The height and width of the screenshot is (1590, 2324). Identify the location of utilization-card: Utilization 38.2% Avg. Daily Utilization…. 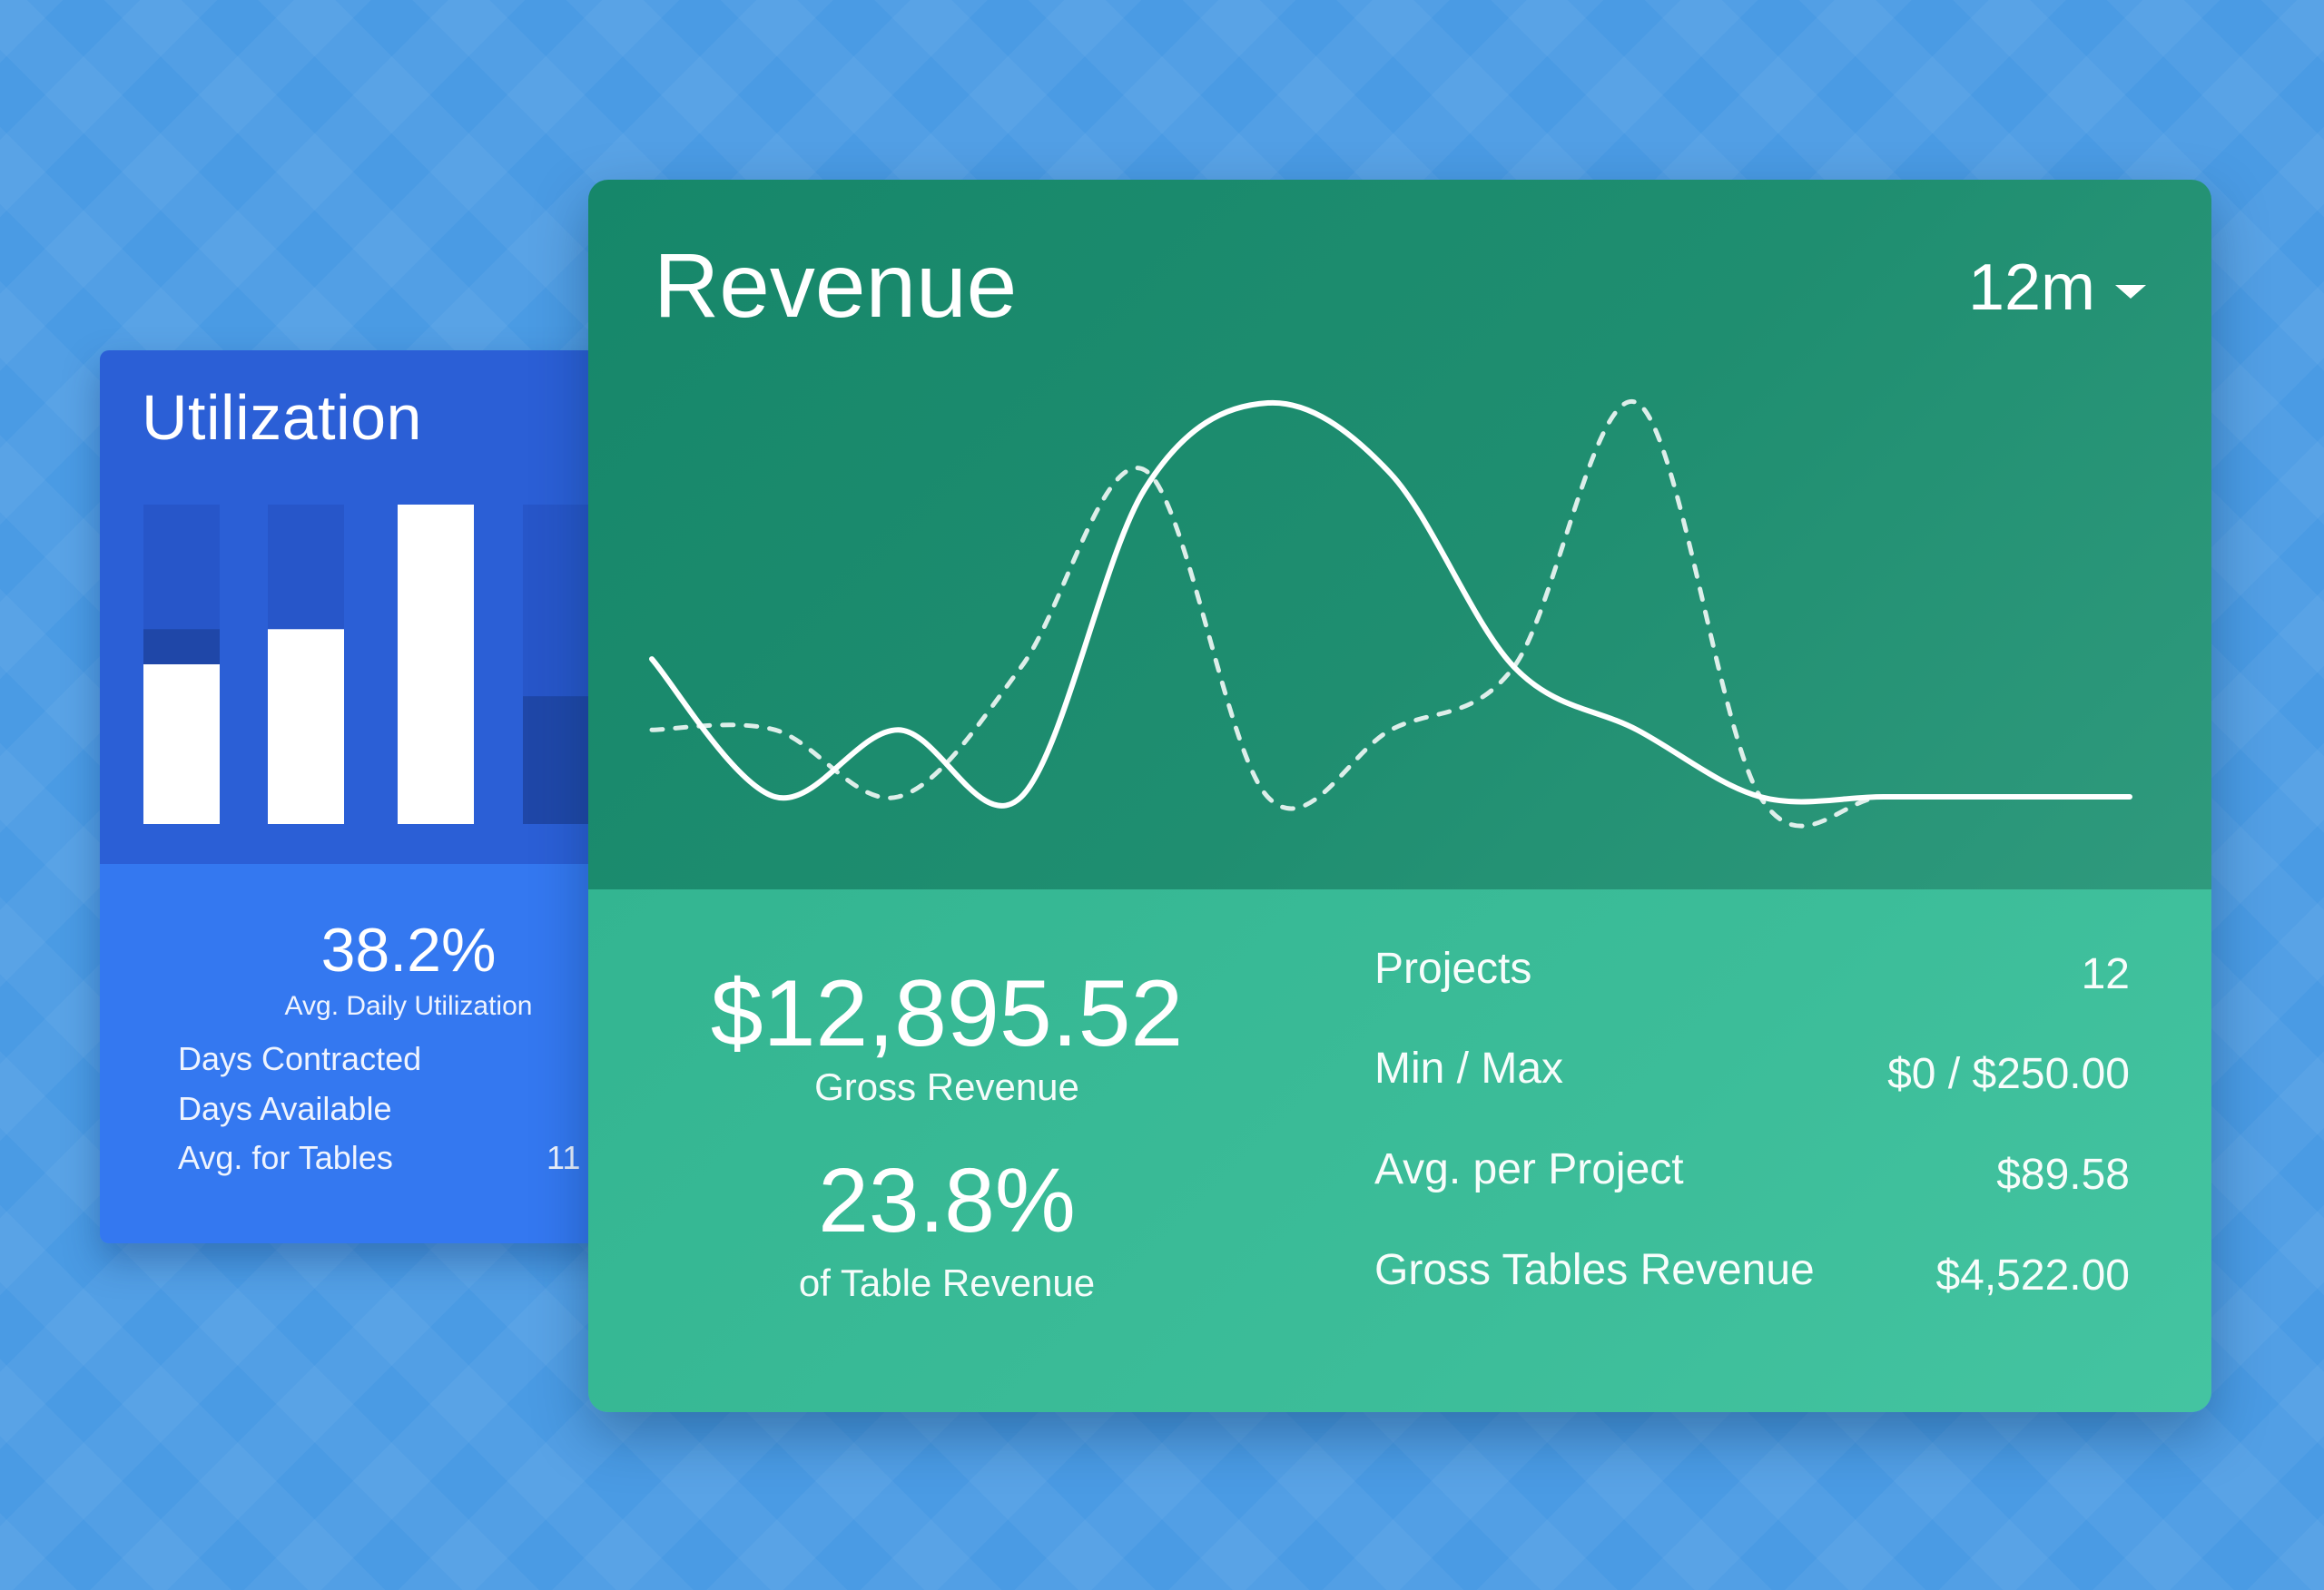
(354, 796).